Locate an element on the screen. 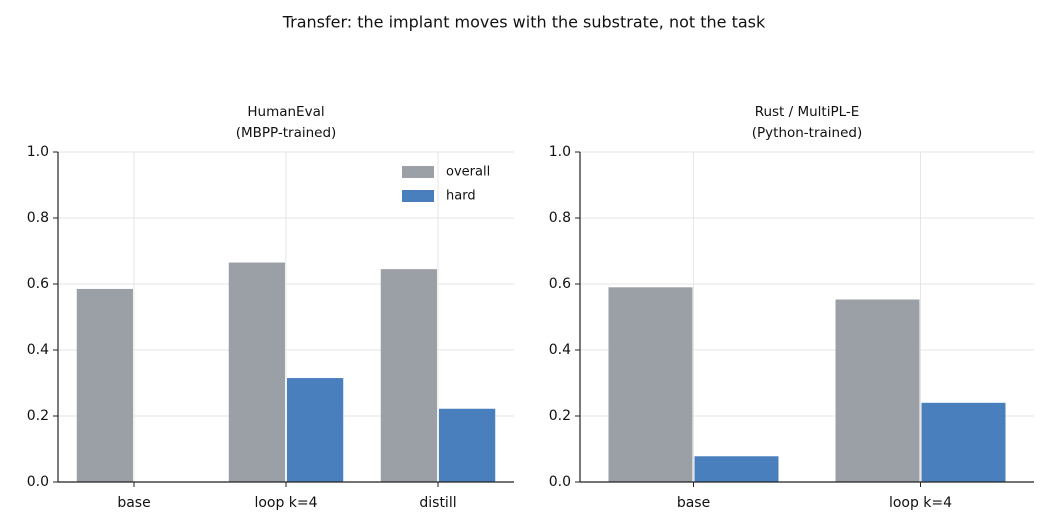 Image resolution: width=1049 pixels, height=527 pixels. subplot-title: HumanEval is located at coordinates (285, 112).